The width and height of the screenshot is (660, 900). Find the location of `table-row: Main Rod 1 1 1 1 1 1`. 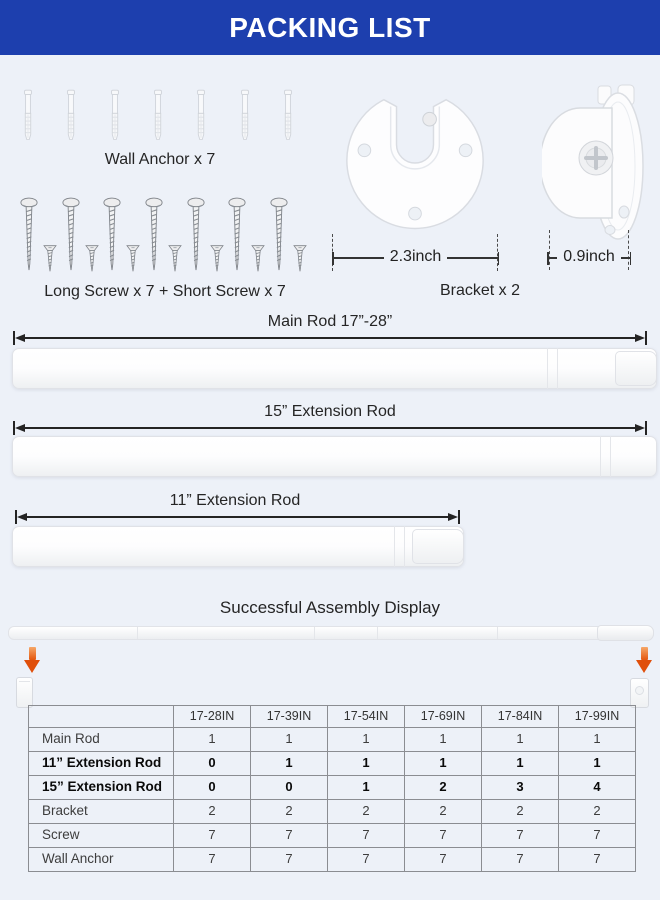

table-row: Main Rod 1 1 1 1 1 1 is located at coordinates (332, 739).